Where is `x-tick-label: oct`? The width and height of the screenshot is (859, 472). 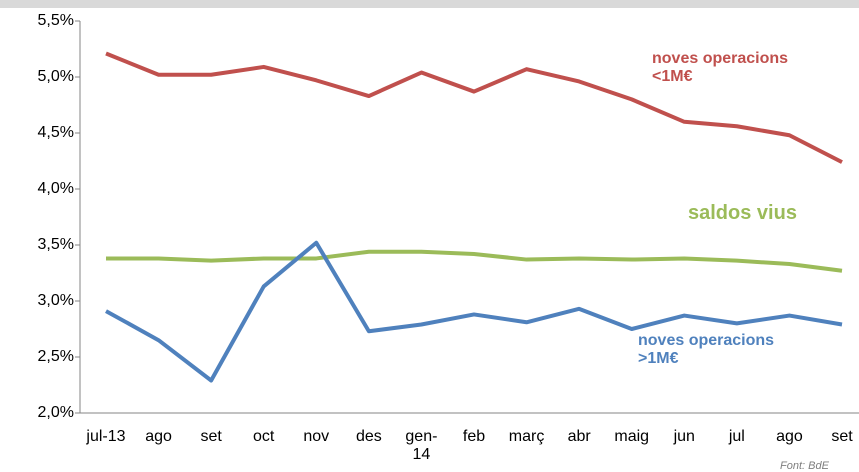 x-tick-label: oct is located at coordinates (264, 436).